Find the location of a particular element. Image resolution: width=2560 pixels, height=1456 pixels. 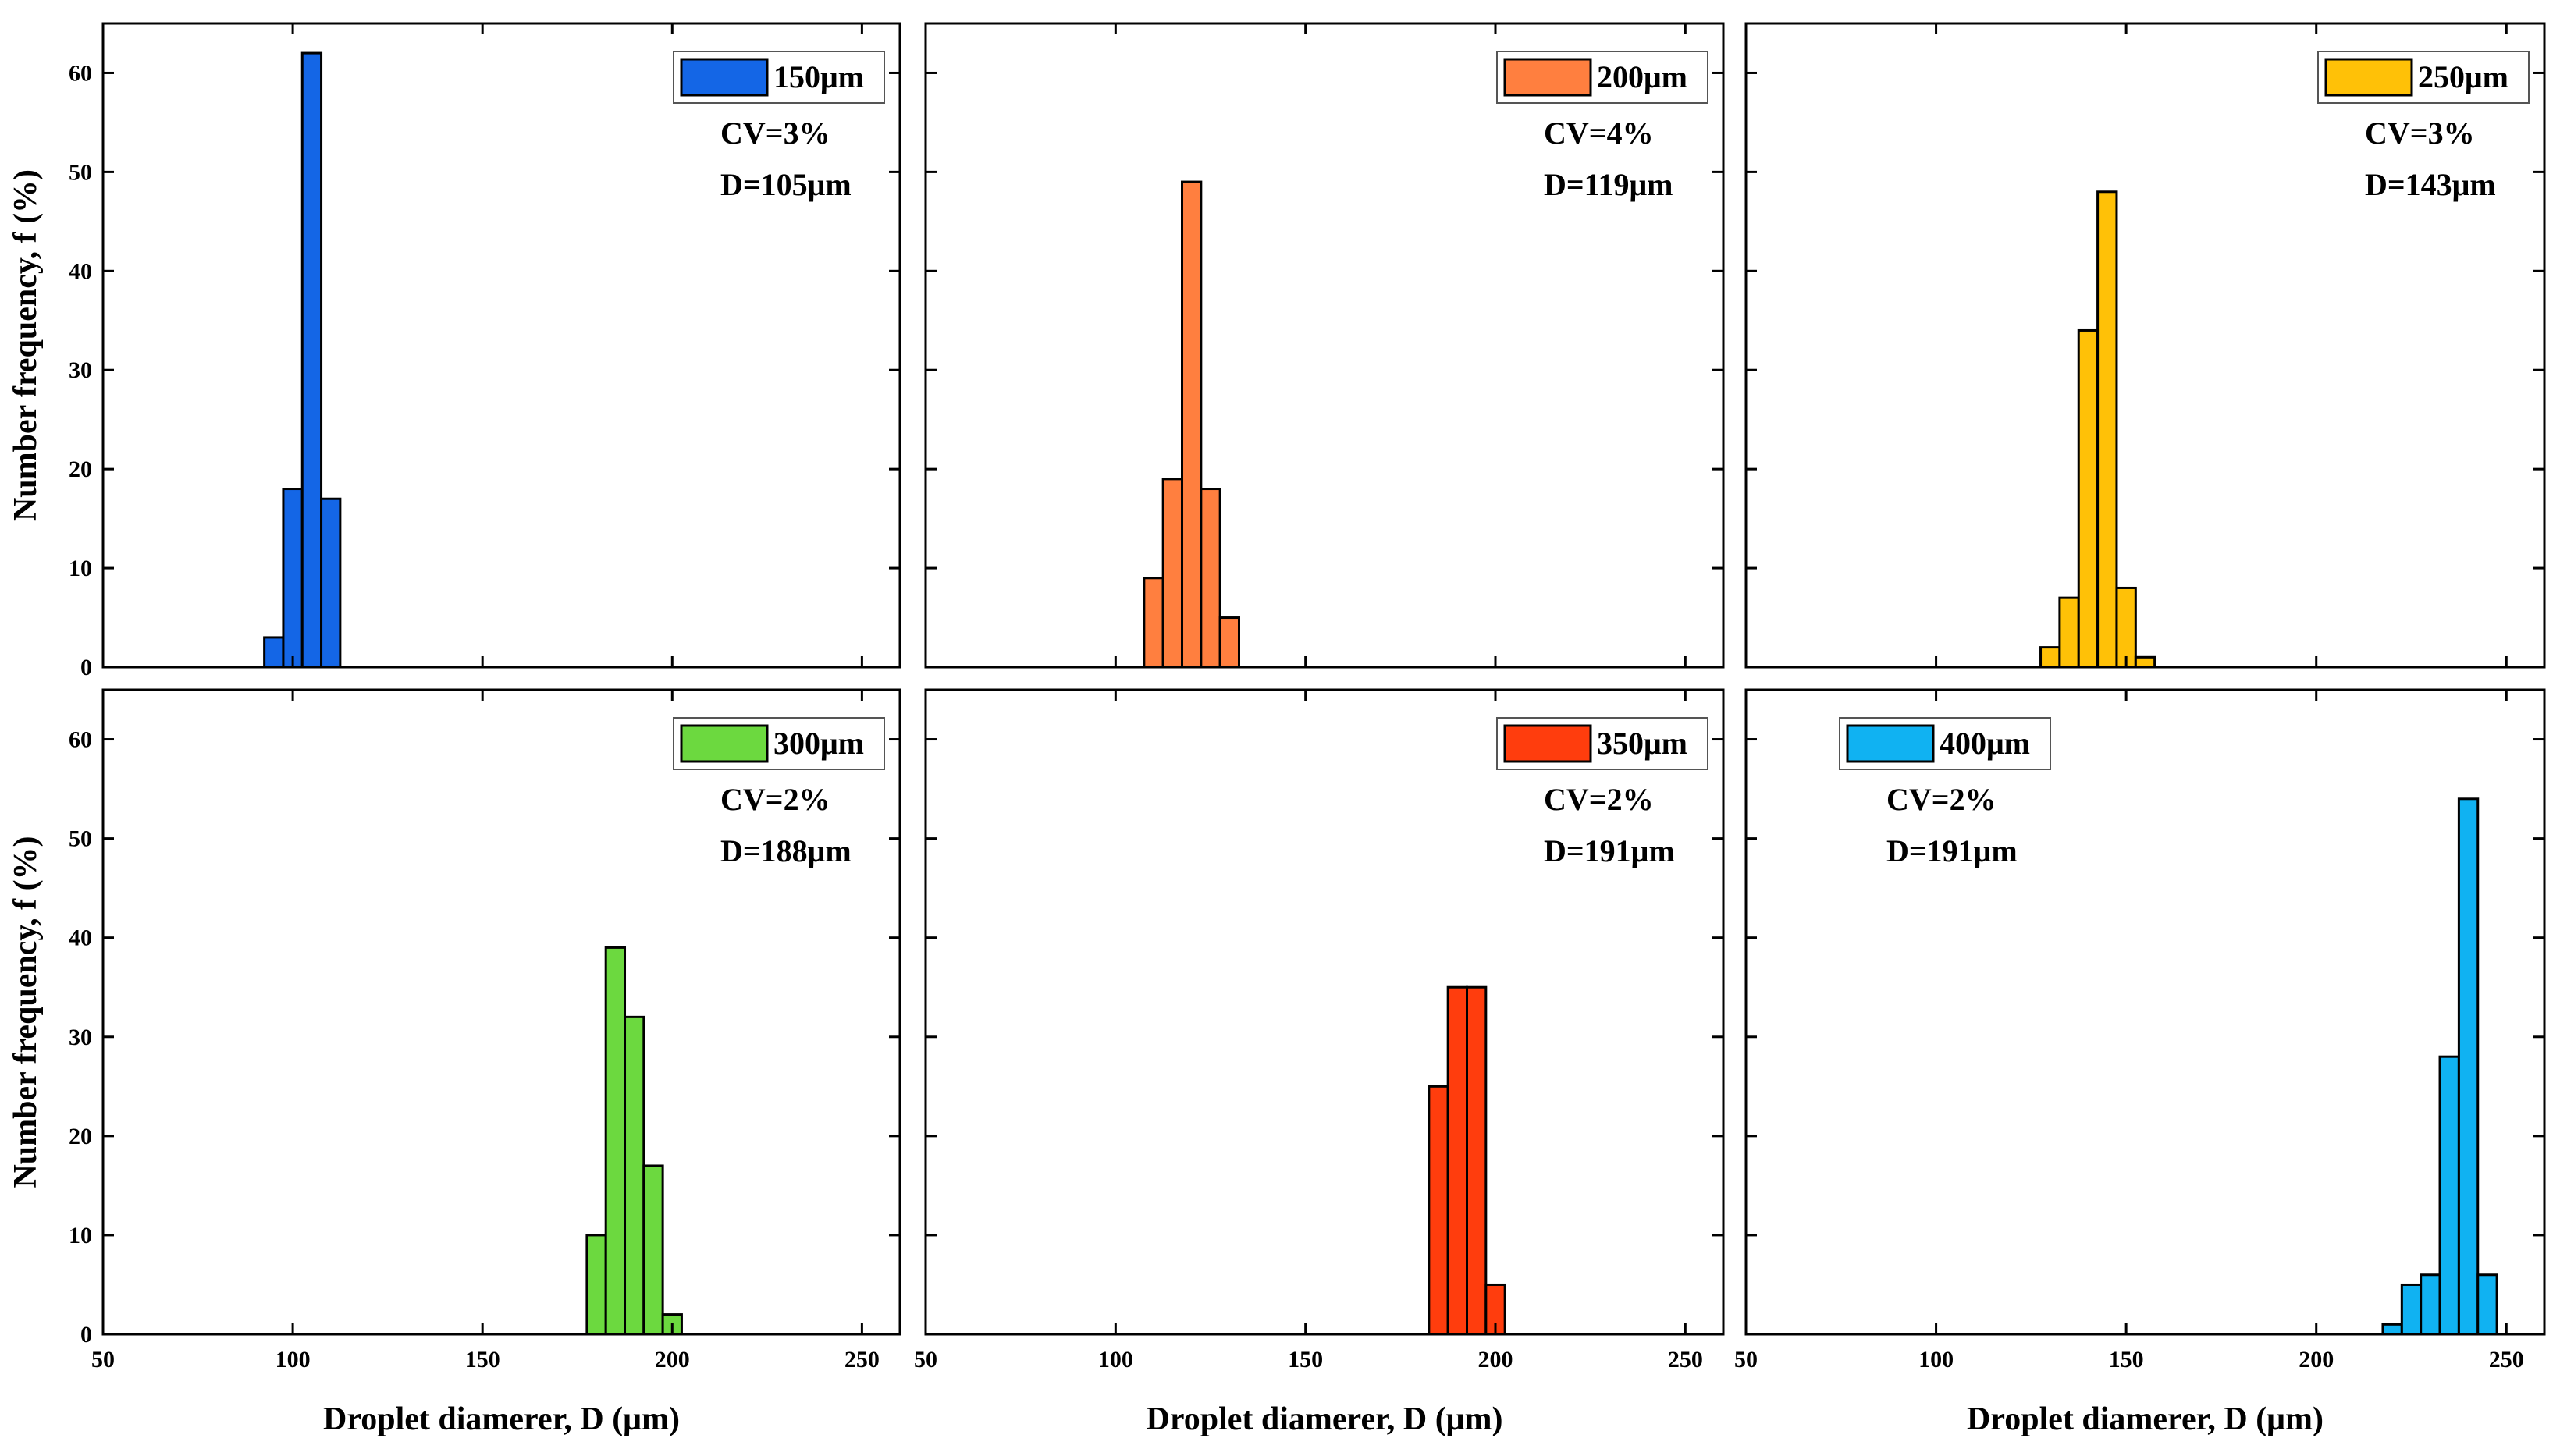

legend: 400μm is located at coordinates (1945, 743).